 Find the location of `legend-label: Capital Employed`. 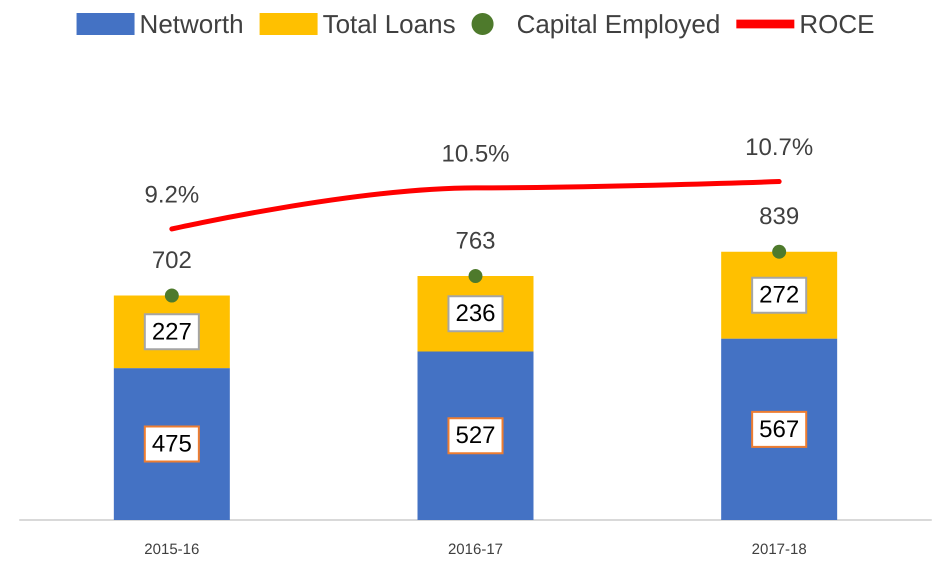

legend-label: Capital Employed is located at coordinates (618, 24).